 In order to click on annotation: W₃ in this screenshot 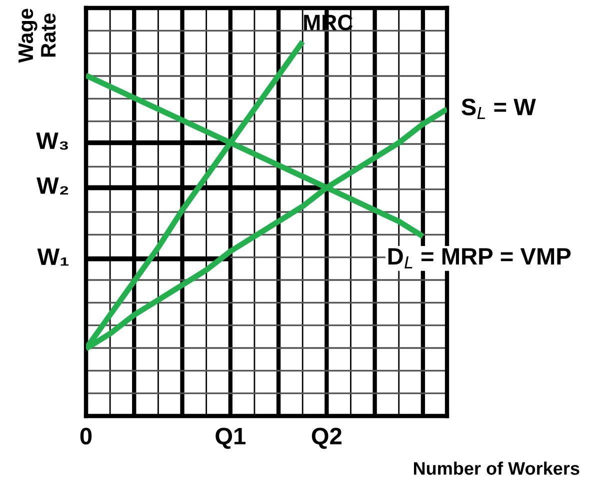, I will do `click(52, 141)`.